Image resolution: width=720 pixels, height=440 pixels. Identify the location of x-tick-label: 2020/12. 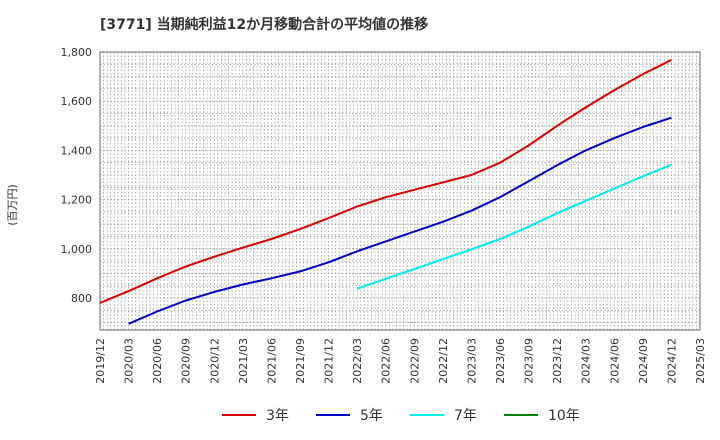
(214, 361).